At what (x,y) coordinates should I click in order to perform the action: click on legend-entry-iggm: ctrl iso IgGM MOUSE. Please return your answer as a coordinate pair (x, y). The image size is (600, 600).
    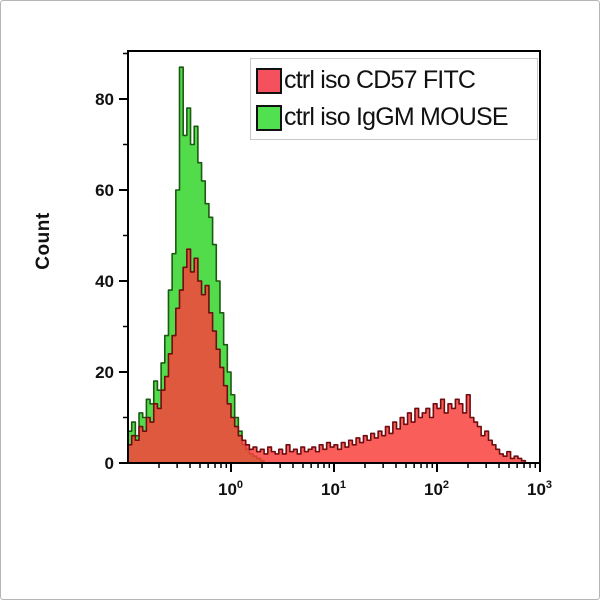
    Looking at the image, I should click on (394, 118).